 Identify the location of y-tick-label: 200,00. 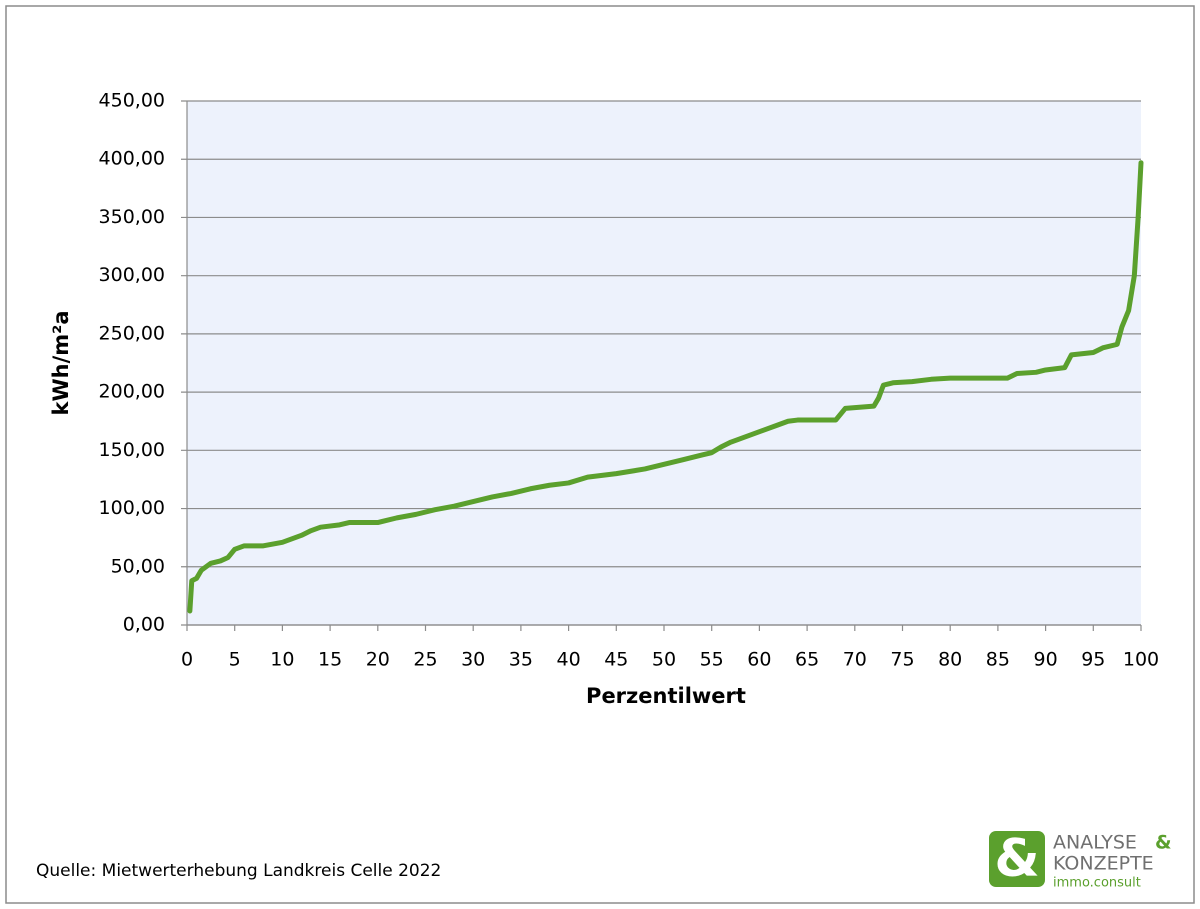
(132, 392).